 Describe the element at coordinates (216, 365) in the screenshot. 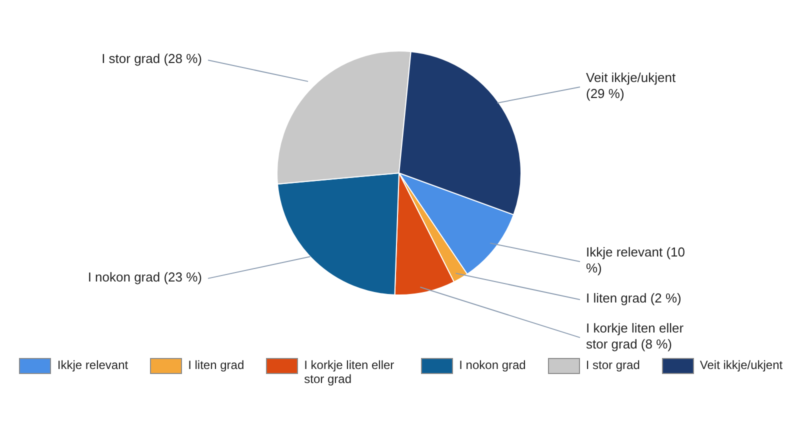

I see `legend-label: I liten grad` at that location.